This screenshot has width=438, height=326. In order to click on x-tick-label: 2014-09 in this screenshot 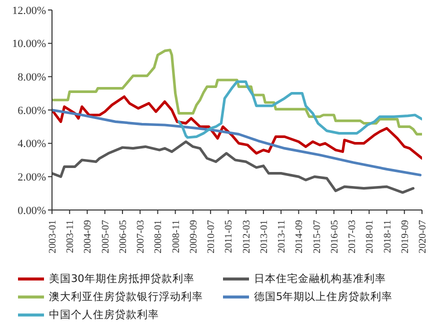, I will do `click(300, 237)`.